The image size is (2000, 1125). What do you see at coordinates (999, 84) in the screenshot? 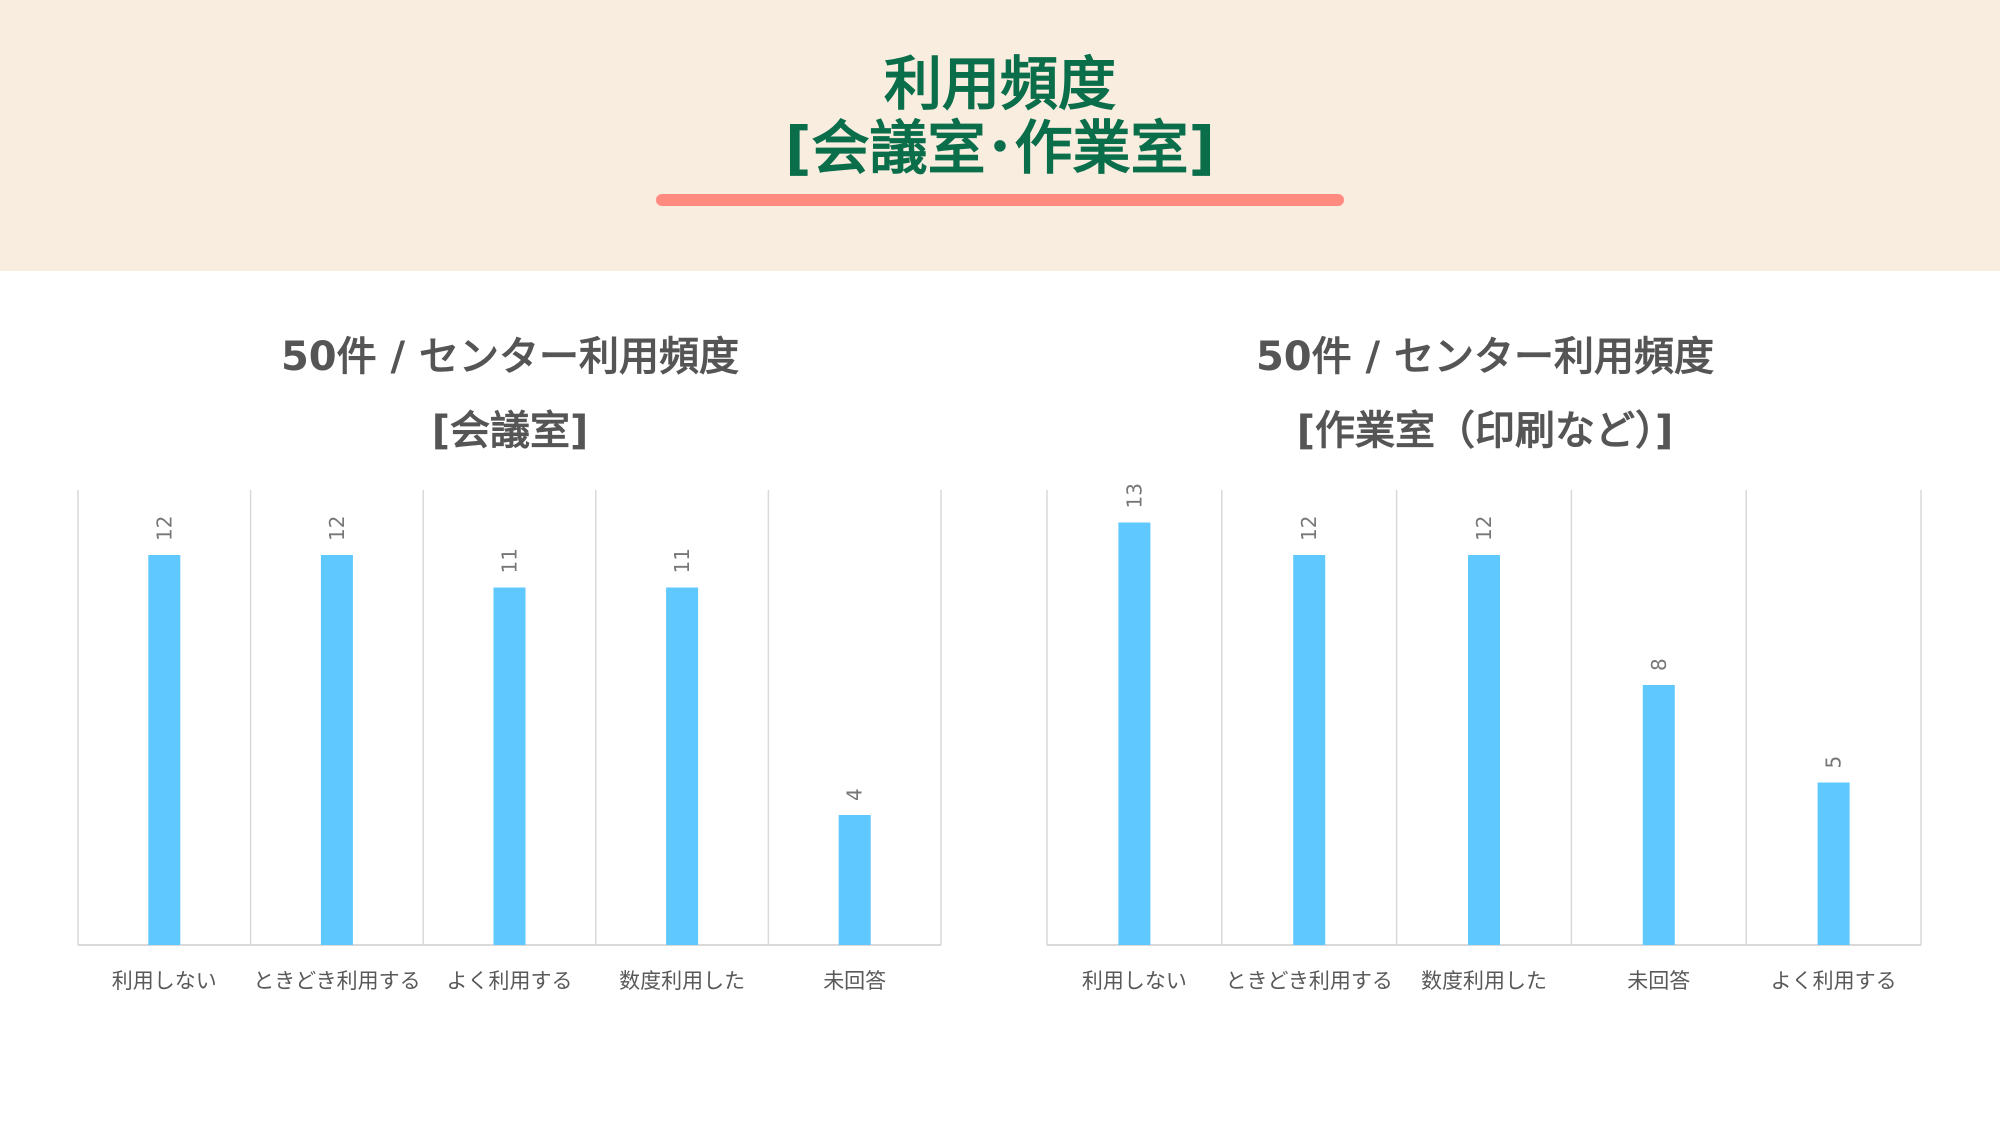
I see `page-title-line1: 利用頻度` at bounding box center [999, 84].